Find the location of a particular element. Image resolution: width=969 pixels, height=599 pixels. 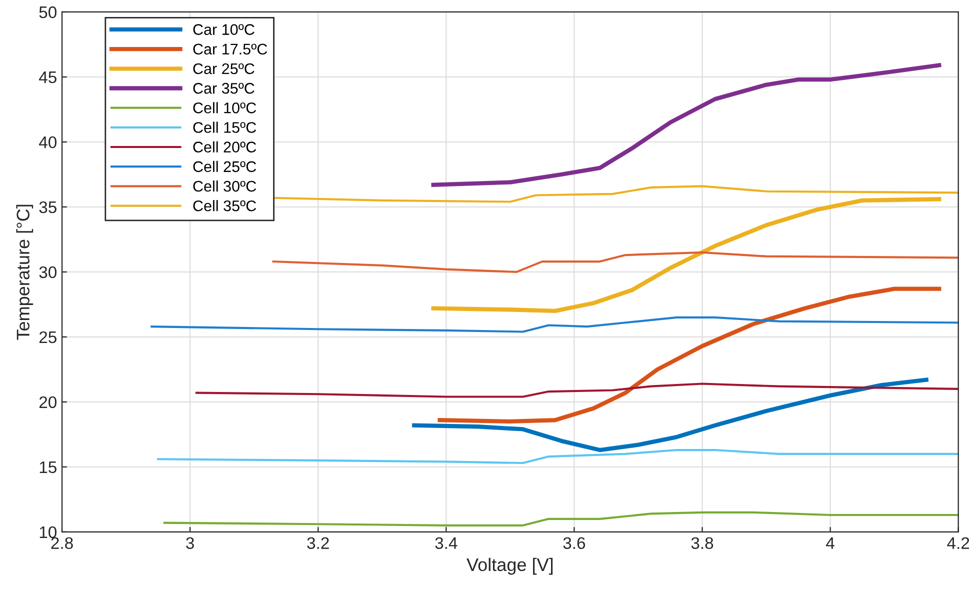

x-tick-label: 4.2 is located at coordinates (958, 543).